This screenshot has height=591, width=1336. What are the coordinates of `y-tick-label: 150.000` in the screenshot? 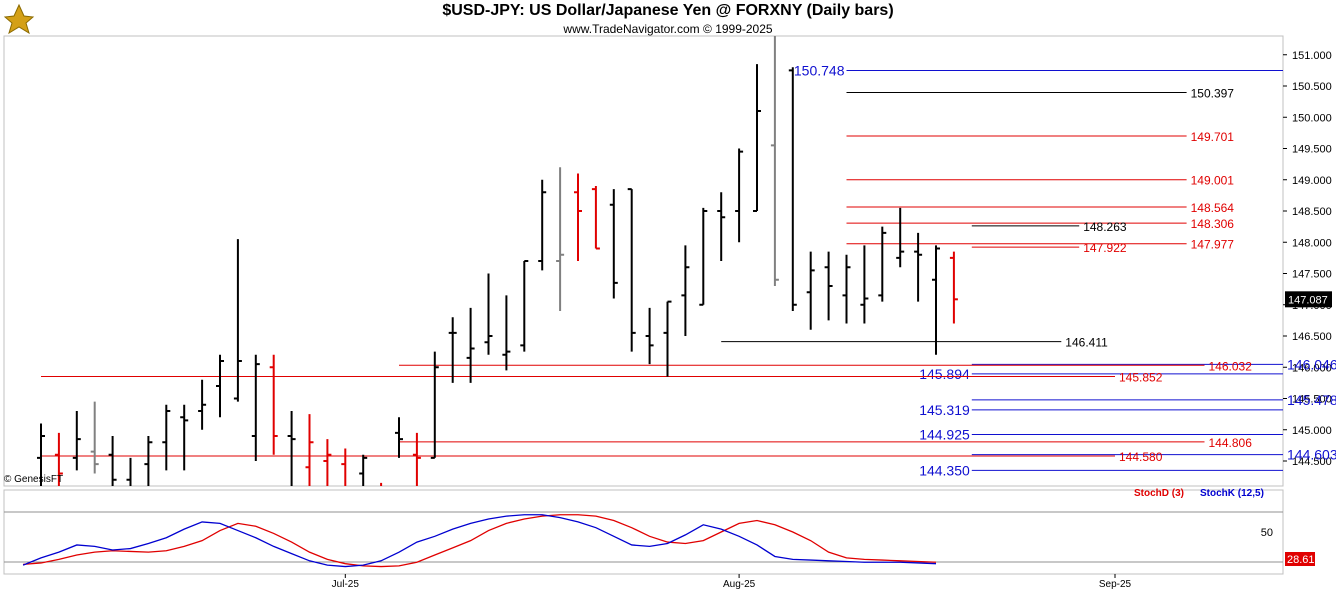 It's located at (1312, 118).